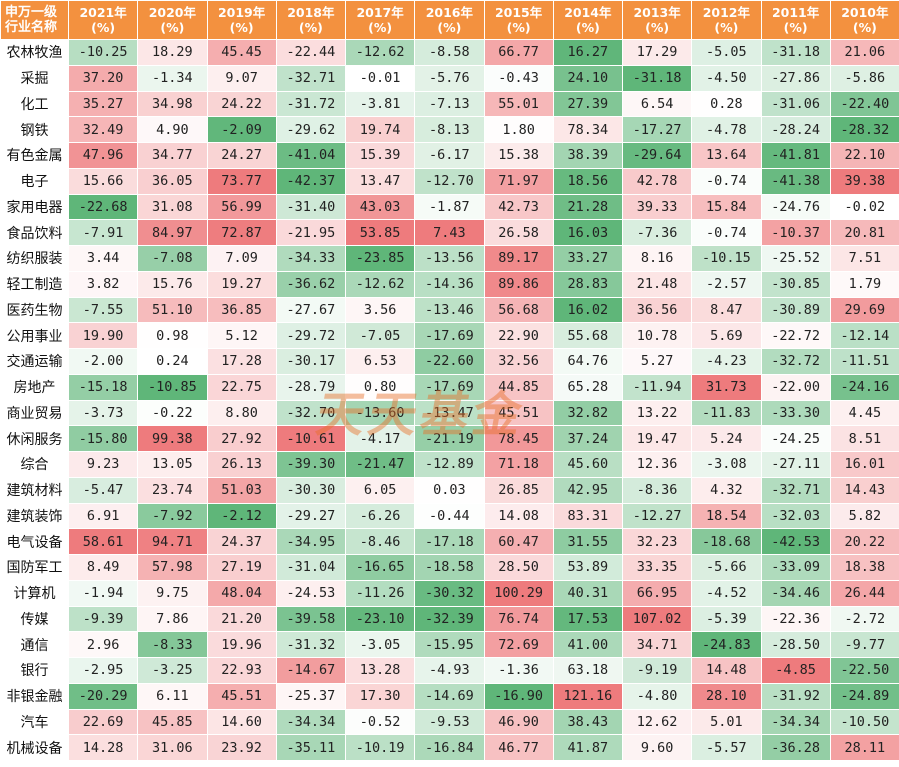 Image resolution: width=899 pixels, height=767 pixels. What do you see at coordinates (103, 567) in the screenshot?
I see `return-value-cell: 8.49` at bounding box center [103, 567].